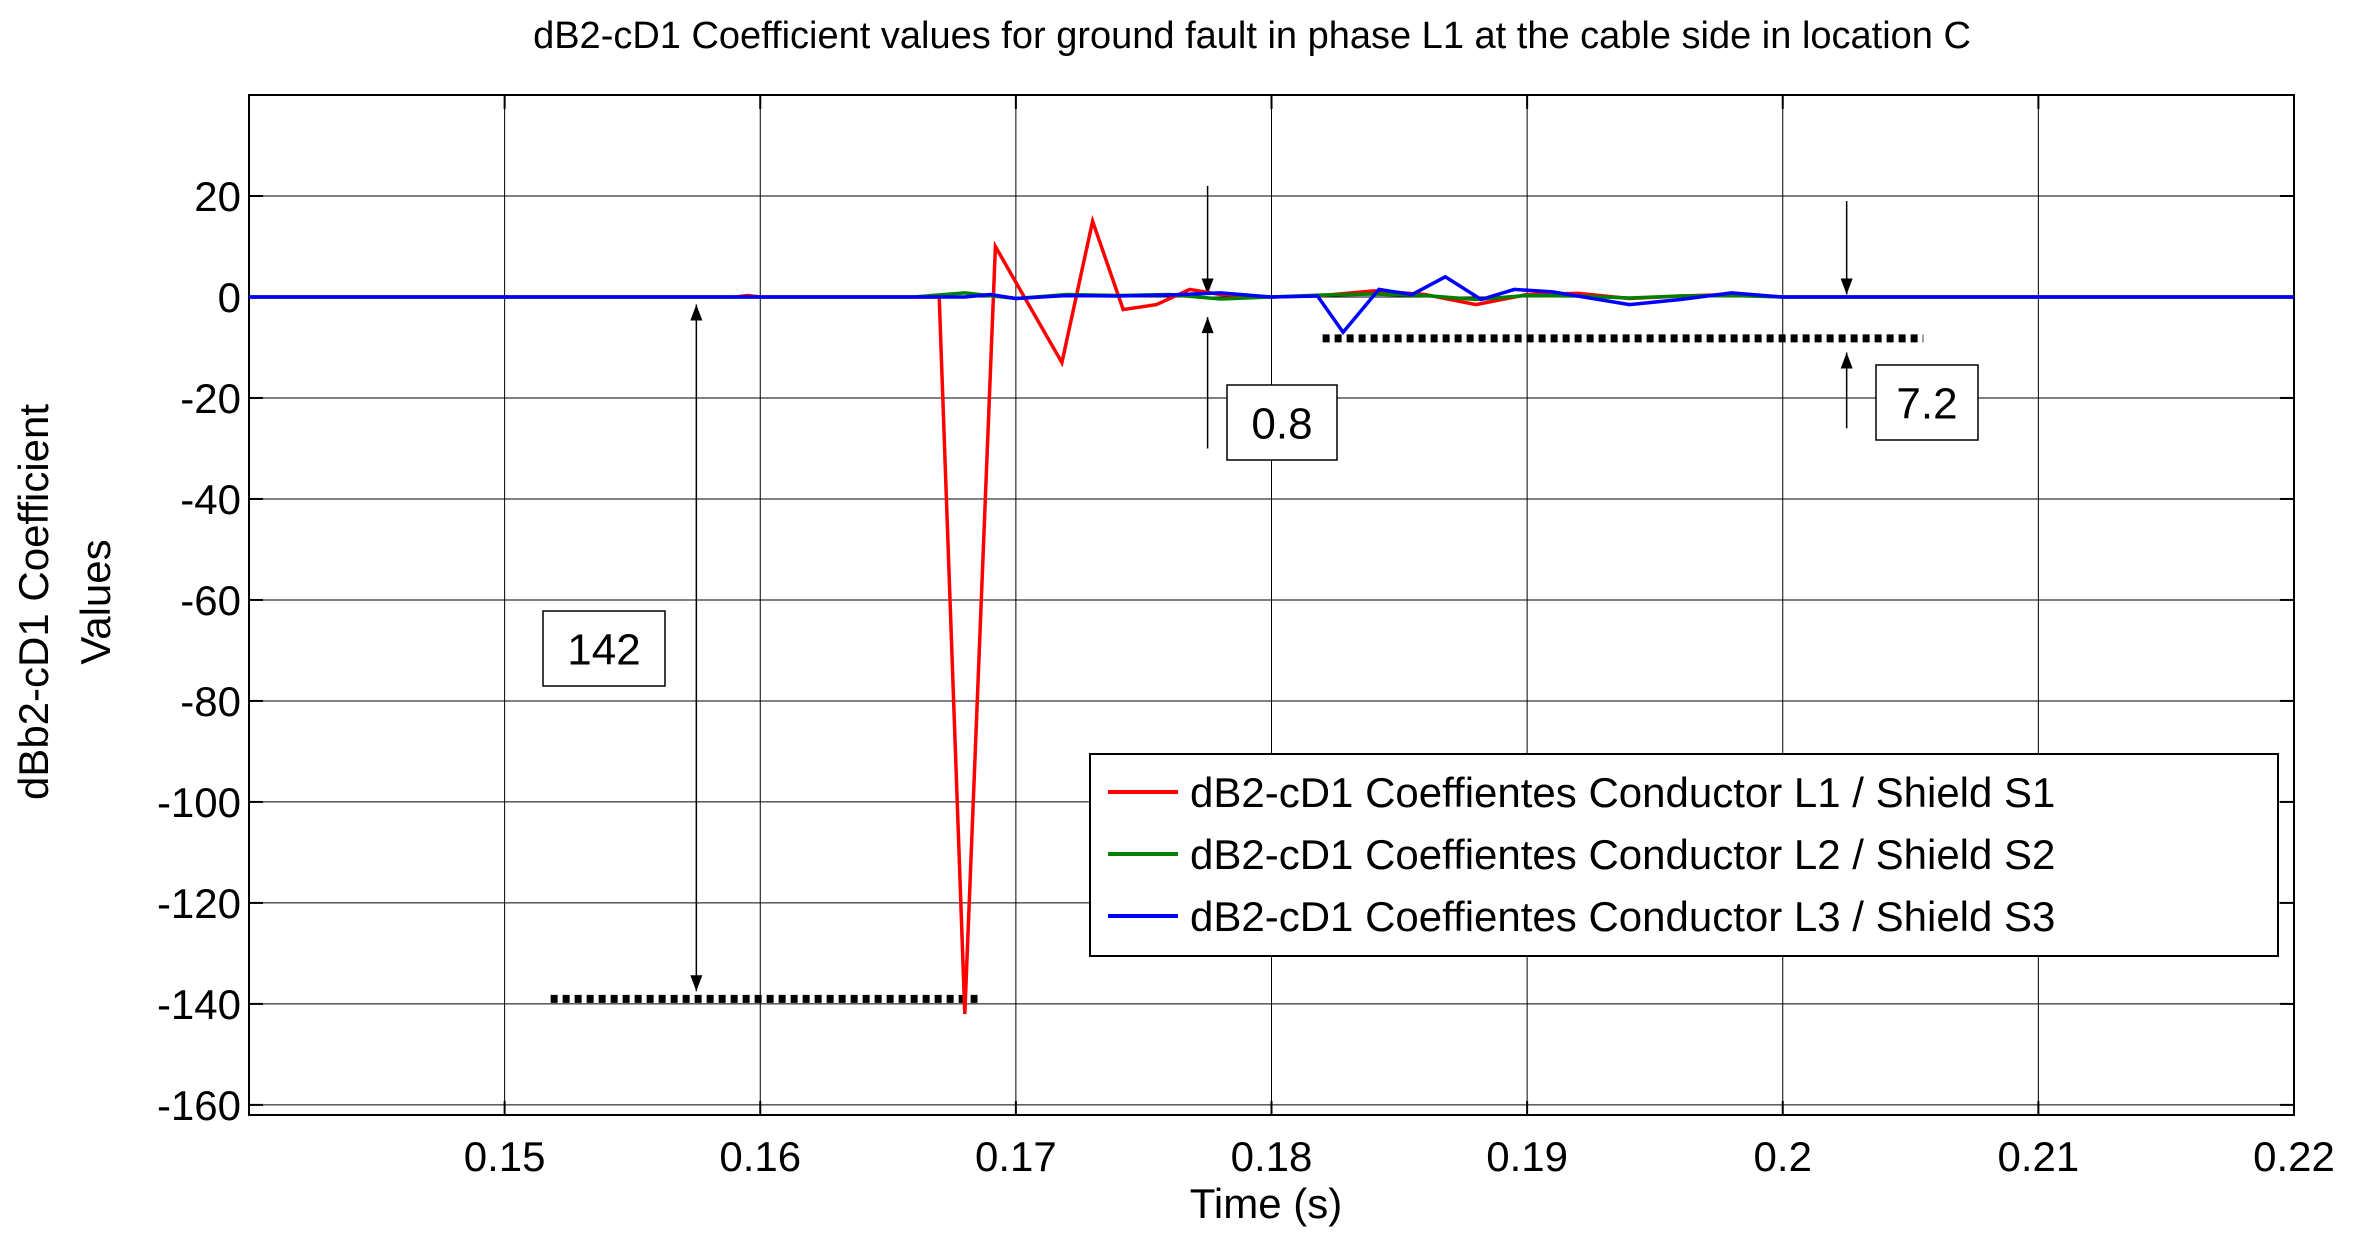 This screenshot has height=1253, width=2354. Describe the element at coordinates (210, 600) in the screenshot. I see `y-tick-label: -60` at that location.